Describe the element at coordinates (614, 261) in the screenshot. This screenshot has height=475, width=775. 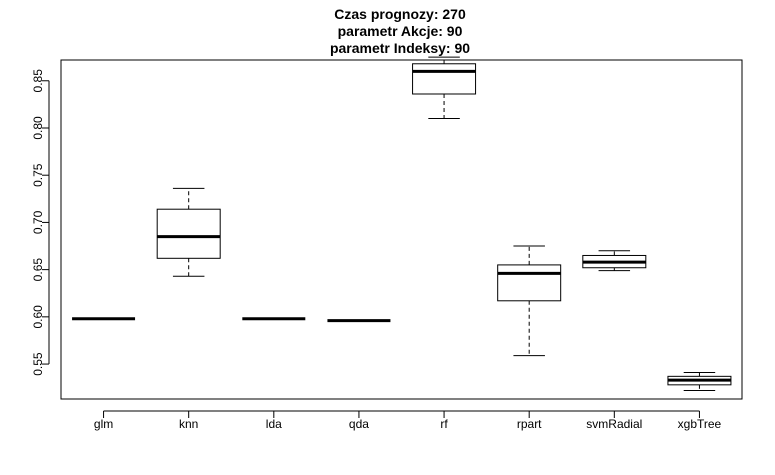
I see `box-svmRadial` at that location.